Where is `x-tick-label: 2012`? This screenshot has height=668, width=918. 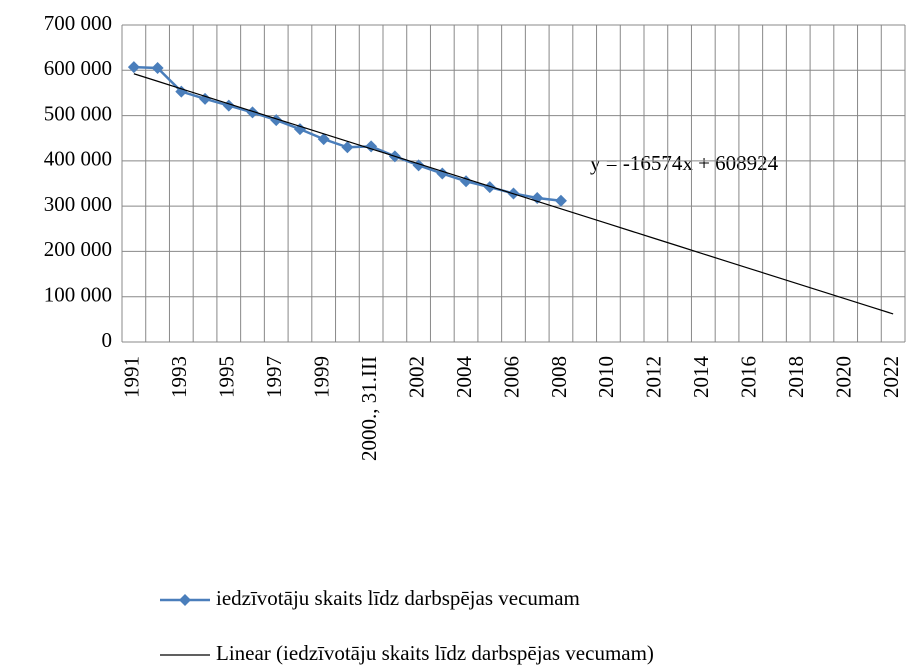 x-tick-label: 2012 is located at coordinates (654, 377).